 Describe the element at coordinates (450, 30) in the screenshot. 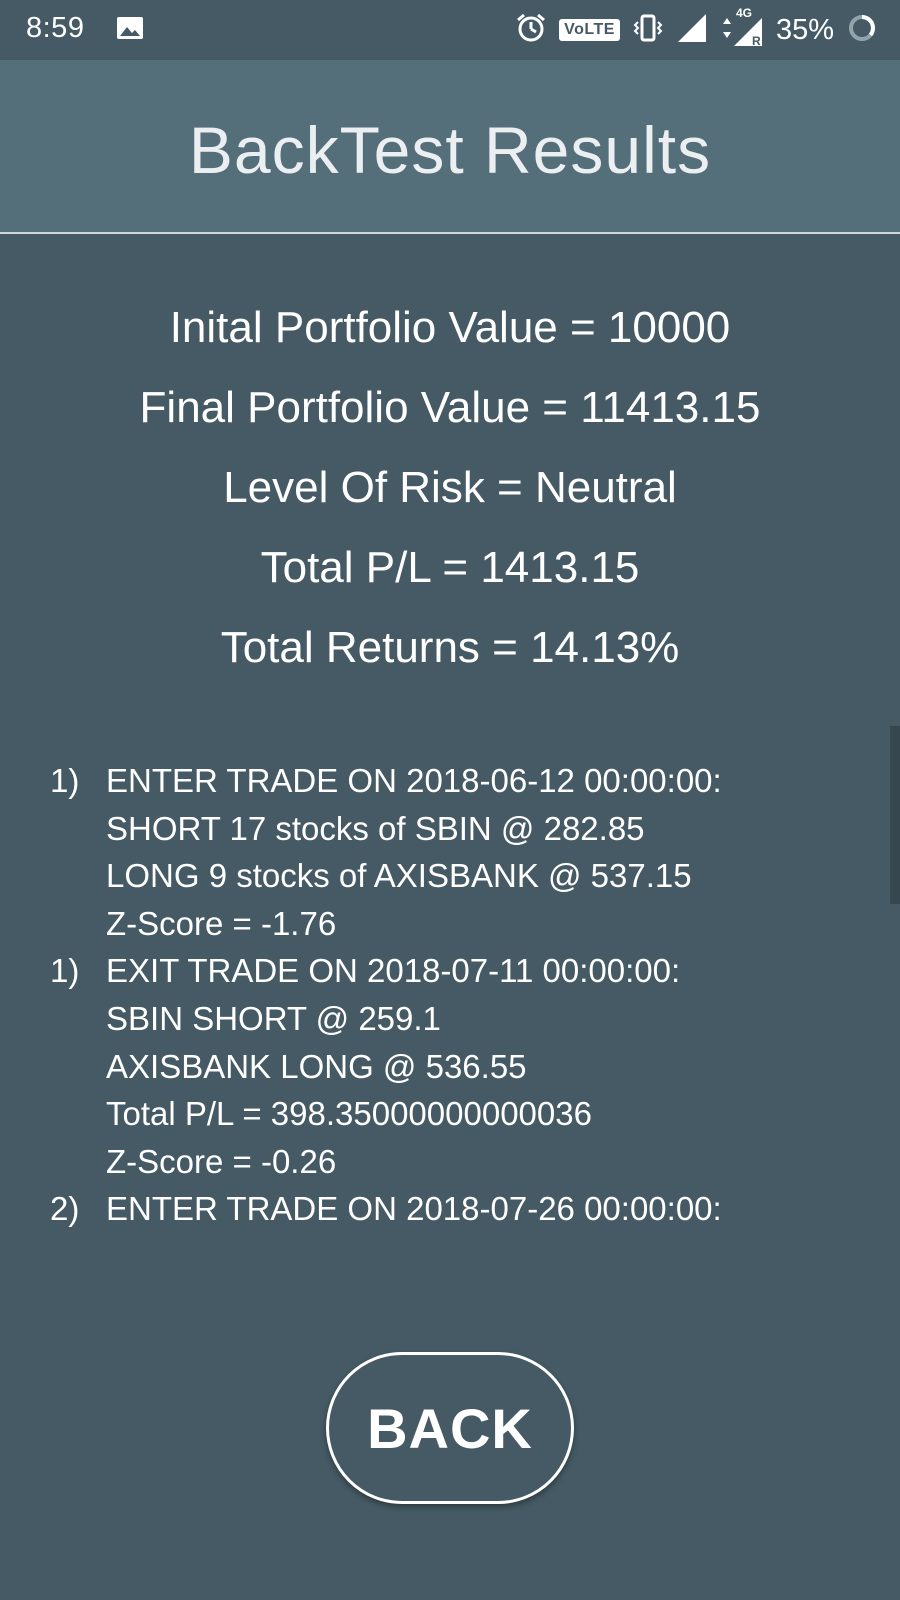

I see `status-bar: 8:59 VoLTE` at that location.